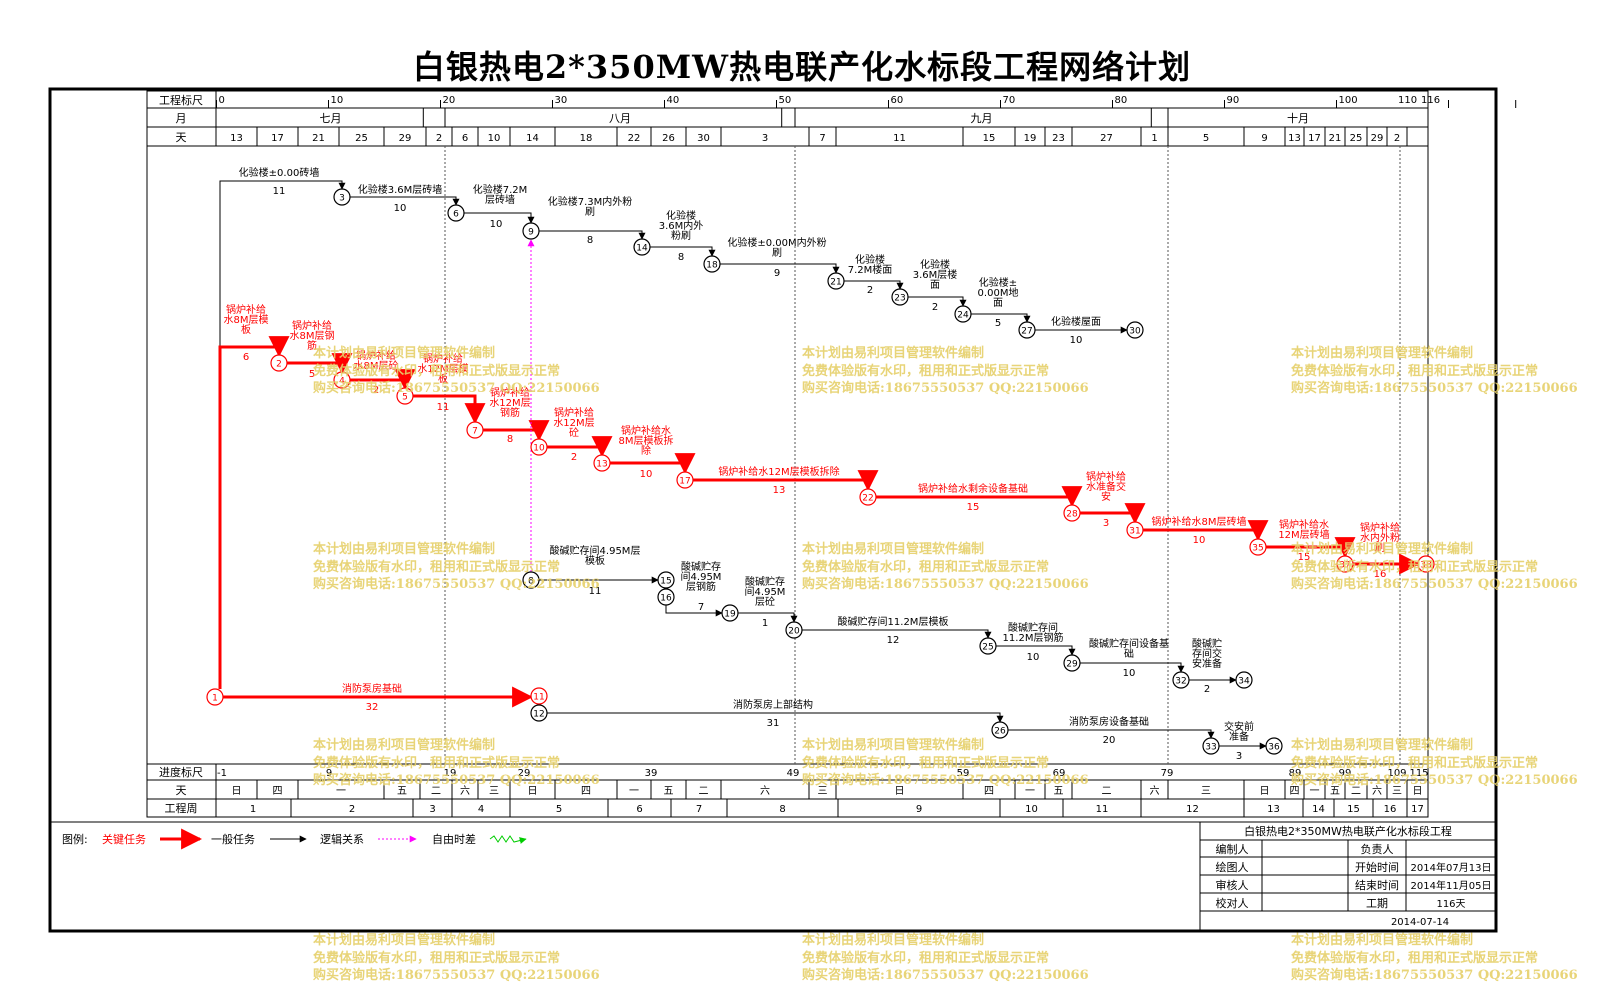 This screenshot has width=1604, height=1002. I want to click on task-label: 化验楼±, so click(998, 282).